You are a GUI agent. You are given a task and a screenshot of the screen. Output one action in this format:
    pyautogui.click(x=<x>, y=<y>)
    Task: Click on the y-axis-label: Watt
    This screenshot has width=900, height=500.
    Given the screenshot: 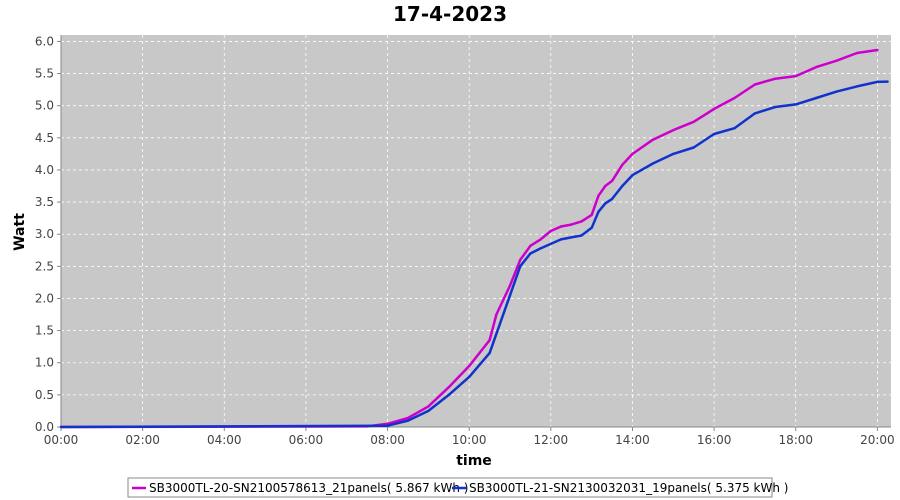 What is the action you would take?
    pyautogui.click(x=20, y=232)
    